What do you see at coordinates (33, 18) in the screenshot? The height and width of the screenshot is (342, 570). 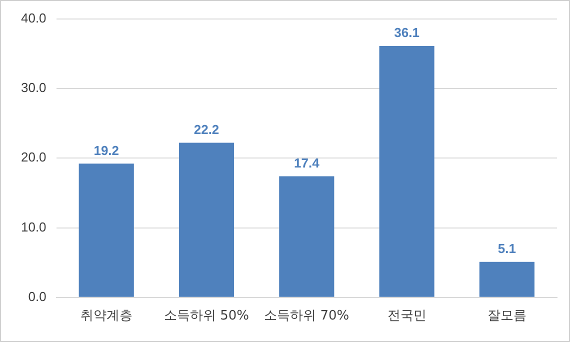 I see `y-tick-label: 40.0` at bounding box center [33, 18].